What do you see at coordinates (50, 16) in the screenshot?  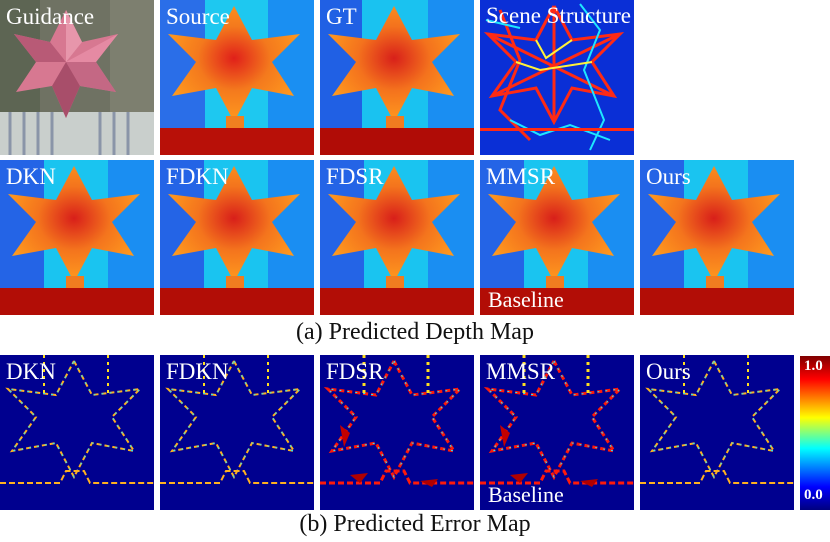 I see `guidance-label: Guidance` at bounding box center [50, 16].